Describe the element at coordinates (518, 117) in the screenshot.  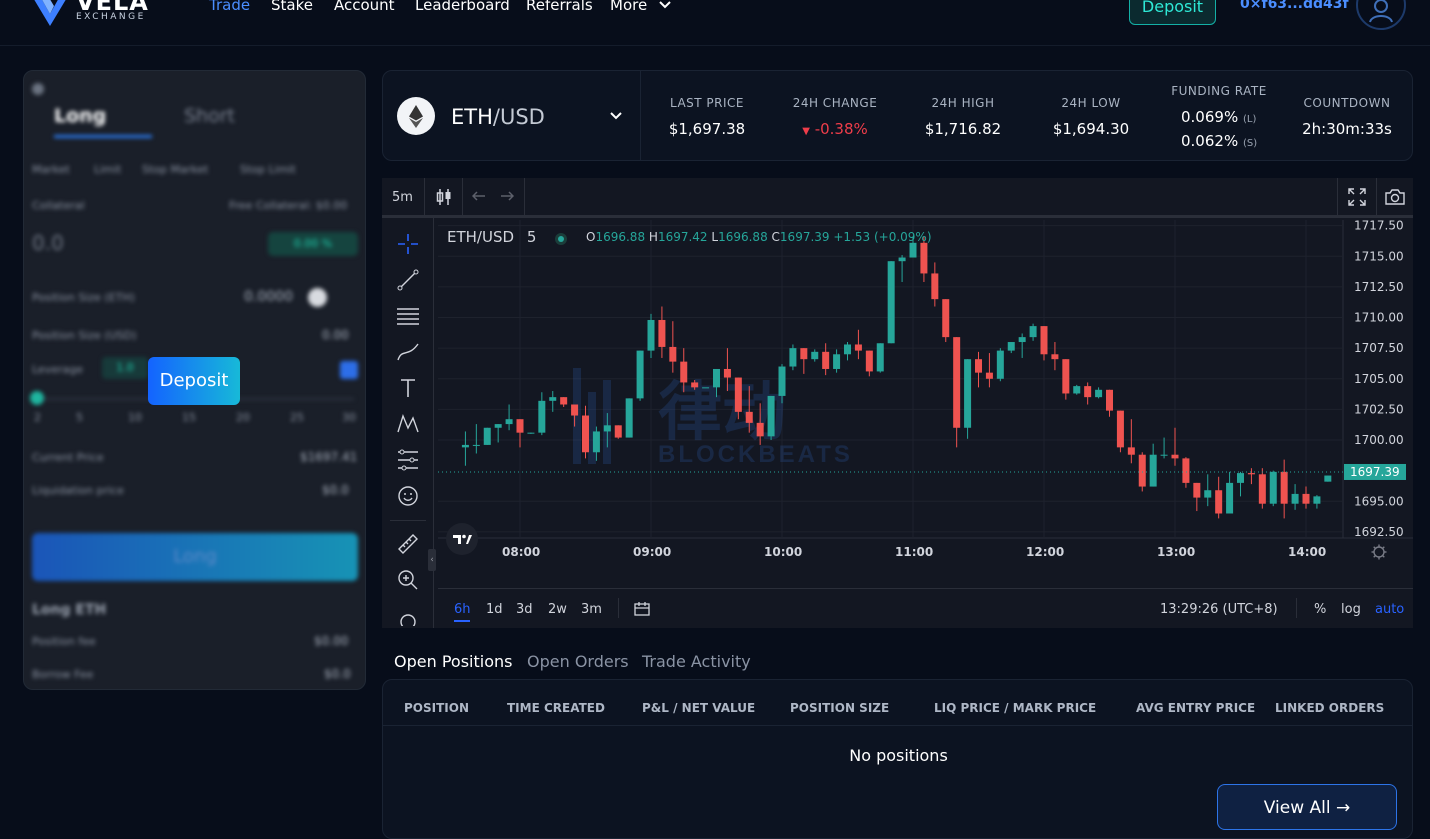
I see `pair-quote: /USD` at that location.